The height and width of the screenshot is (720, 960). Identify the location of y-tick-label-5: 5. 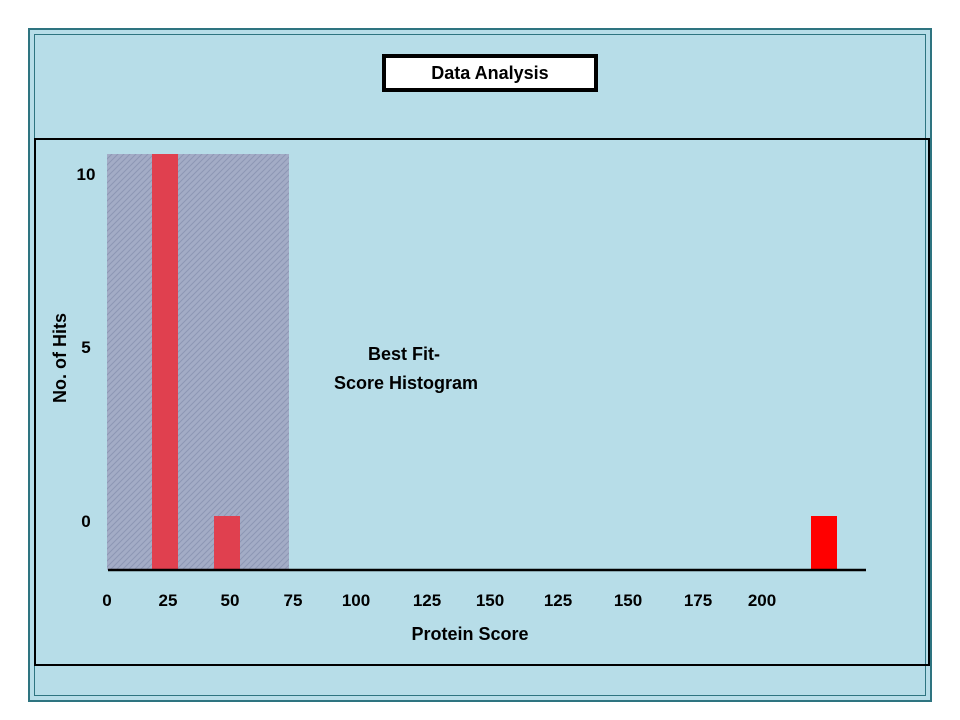
(85, 347).